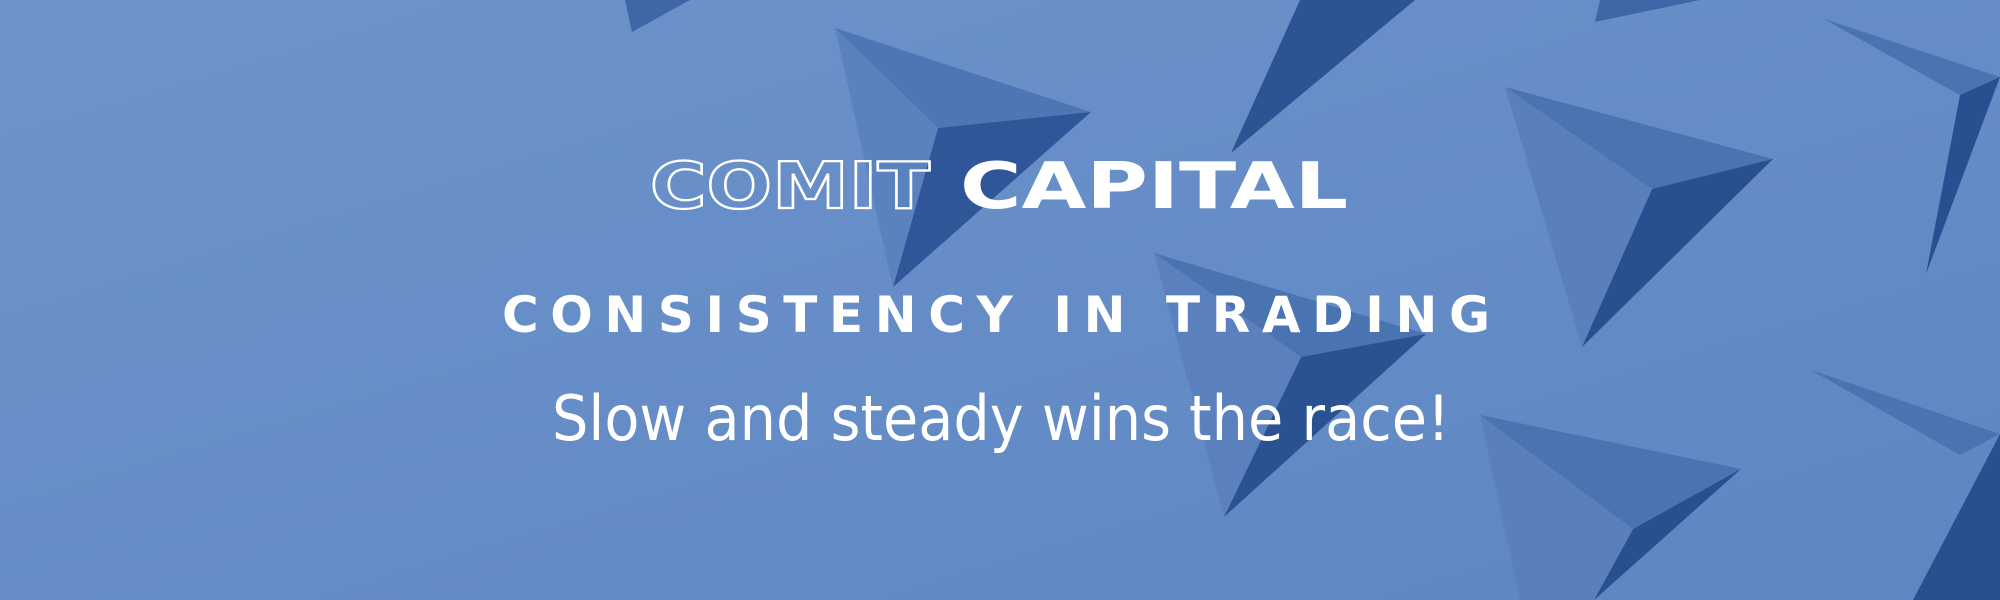 The height and width of the screenshot is (600, 2000). I want to click on logo-solid: CAPITAL, so click(1154, 187).